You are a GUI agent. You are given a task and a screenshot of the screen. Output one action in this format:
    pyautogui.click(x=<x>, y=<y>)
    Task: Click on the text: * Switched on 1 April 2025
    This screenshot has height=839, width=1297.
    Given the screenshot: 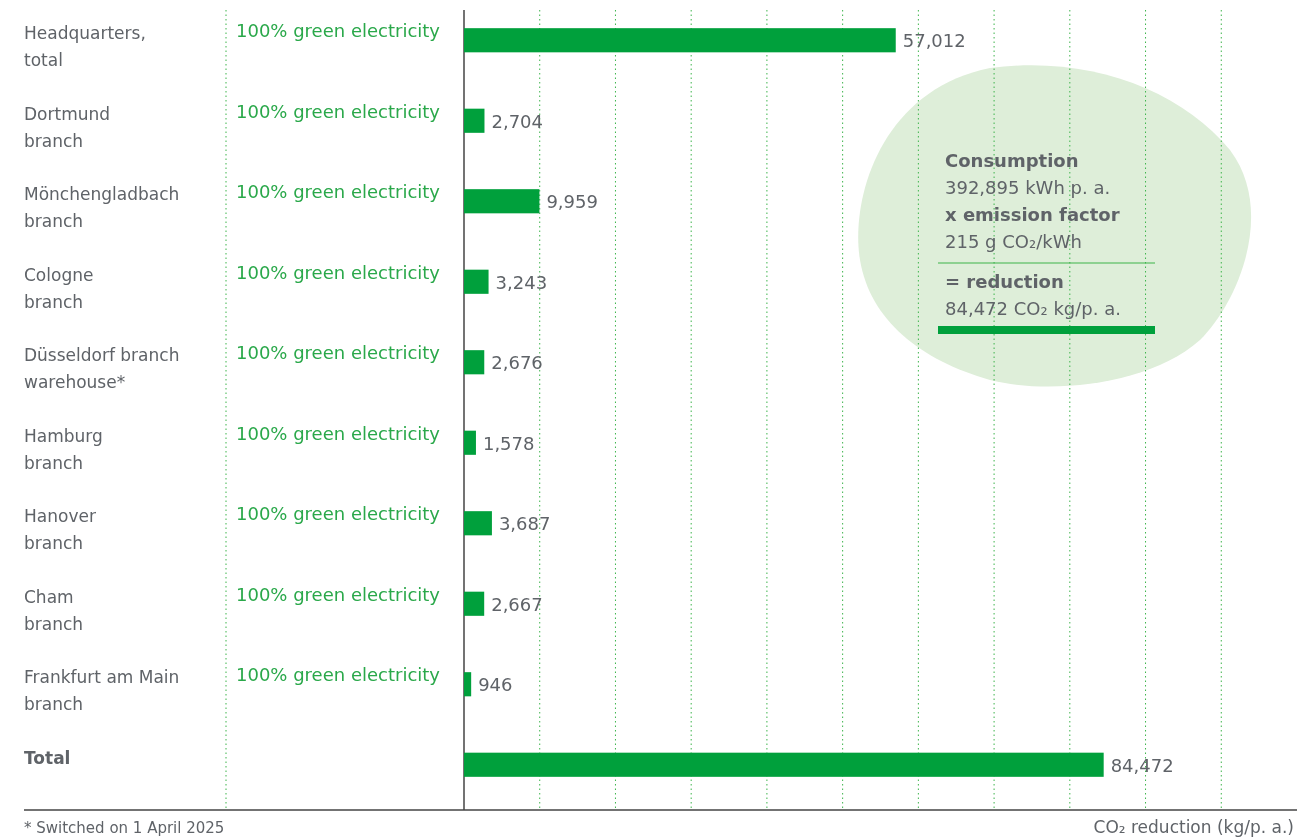 What is the action you would take?
    pyautogui.click(x=124, y=828)
    